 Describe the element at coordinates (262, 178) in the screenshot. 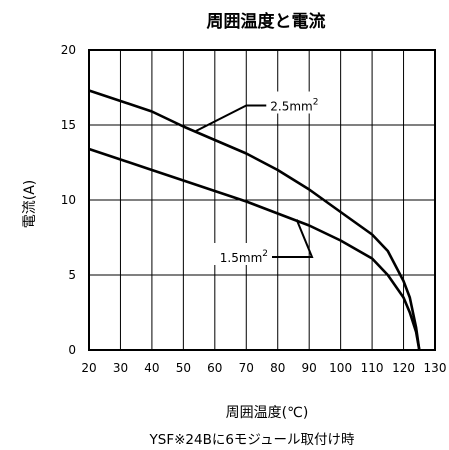

I see `annotations: 2.5mm2 1.5mm2` at that location.